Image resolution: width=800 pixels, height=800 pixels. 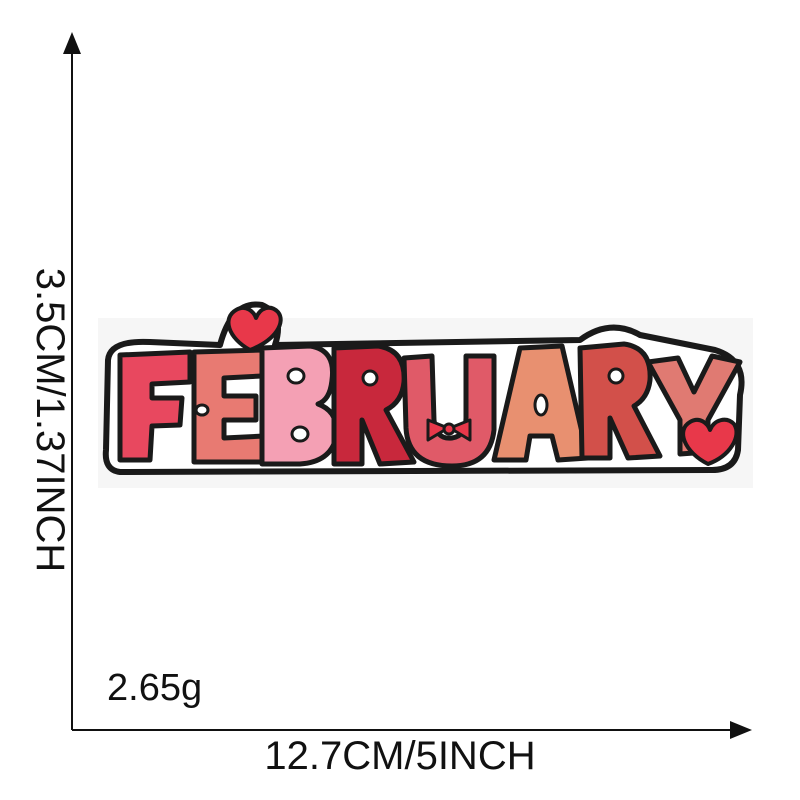 What do you see at coordinates (400, 756) in the screenshot?
I see `width-dimension-label: 12.7CM/5INCH` at bounding box center [400, 756].